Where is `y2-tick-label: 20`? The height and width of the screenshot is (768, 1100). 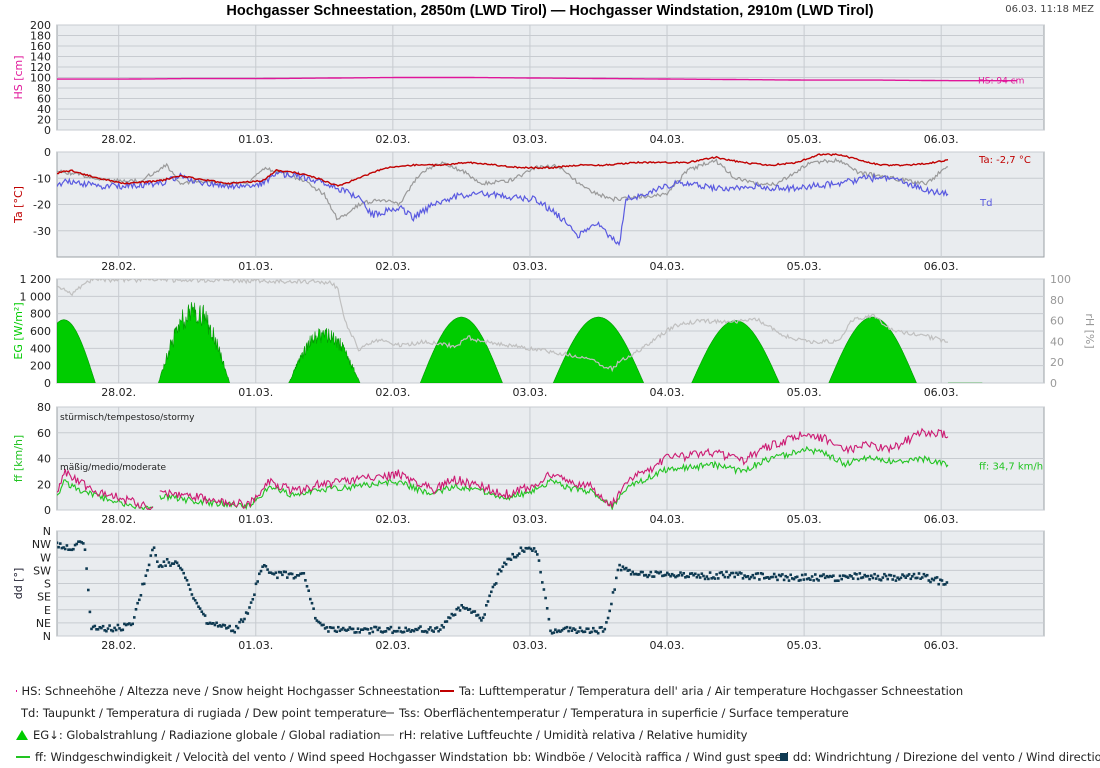 y2-tick-label: 20 is located at coordinates (1057, 362).